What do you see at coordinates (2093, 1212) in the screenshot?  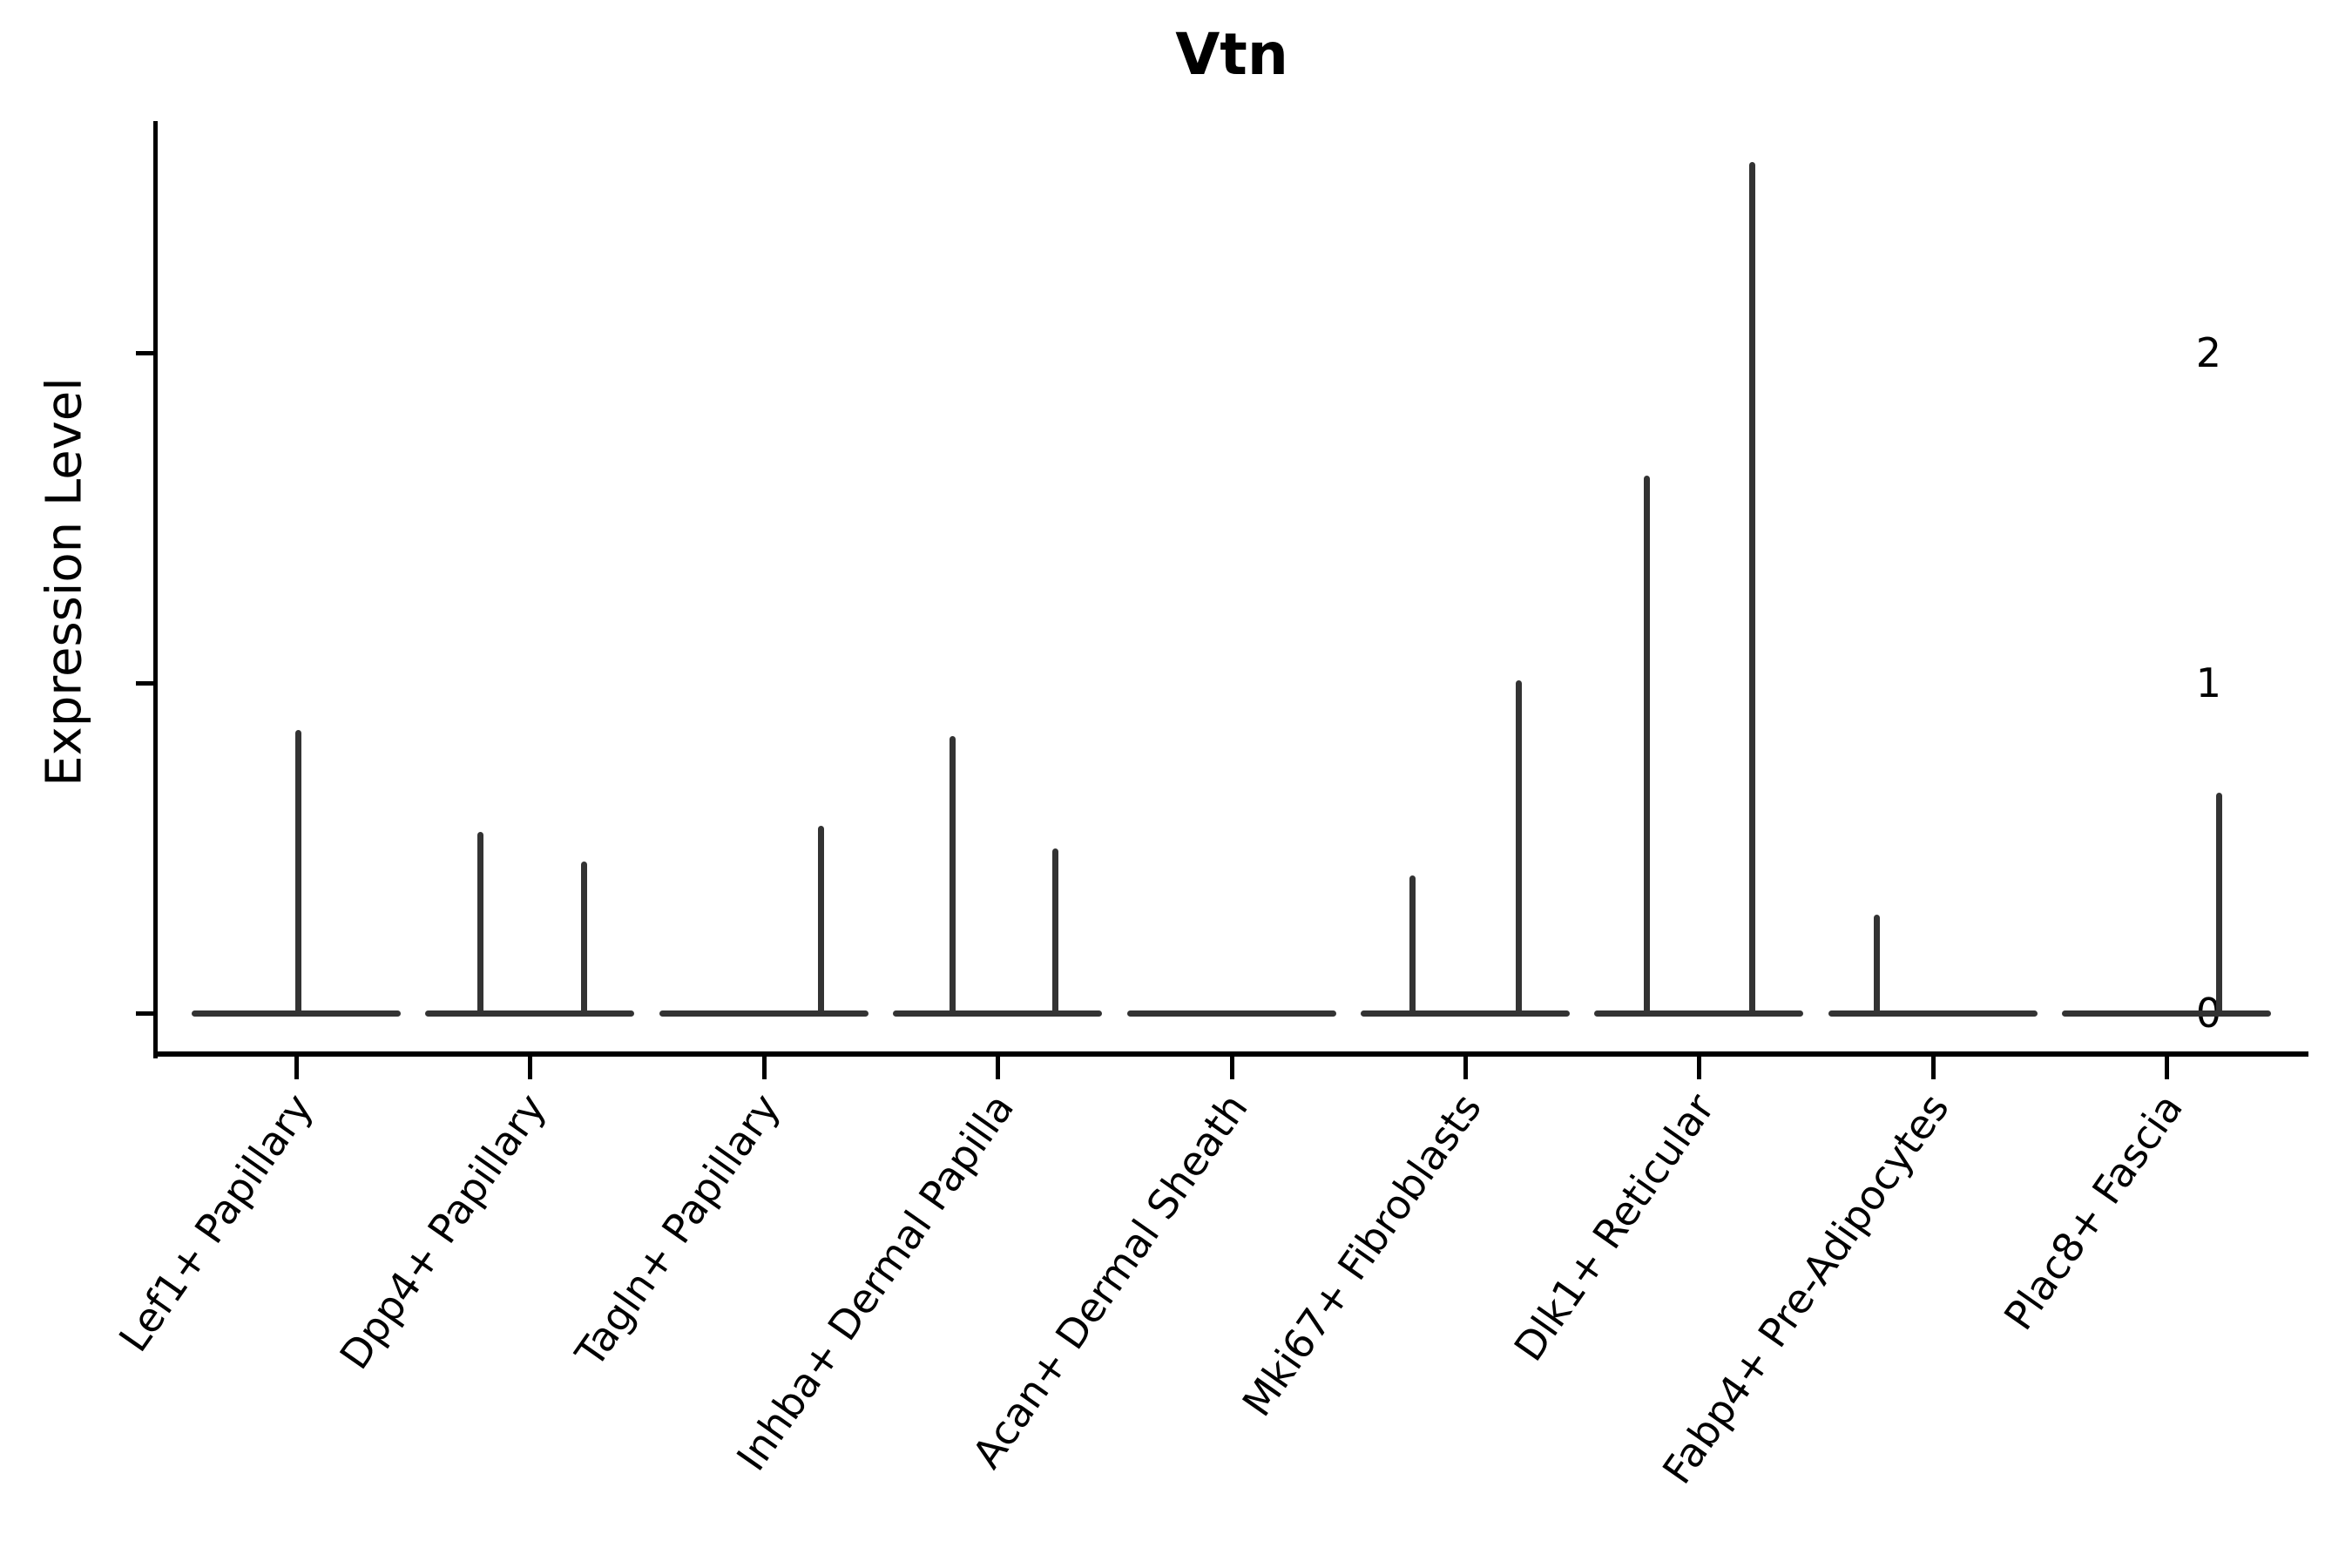 I see `x-tick-label: Plac8+ Fascia` at bounding box center [2093, 1212].